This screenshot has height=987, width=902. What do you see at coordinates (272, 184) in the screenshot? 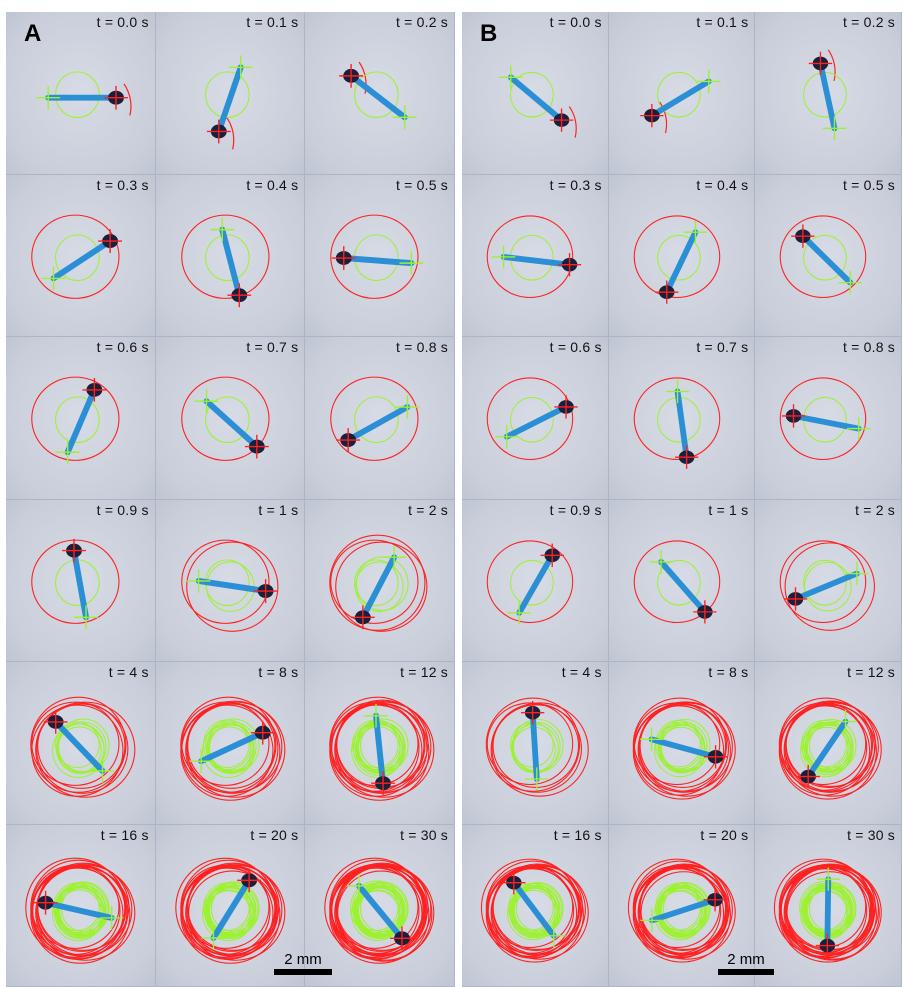
I see `frame-time-label: t = 0.4 s` at bounding box center [272, 184].